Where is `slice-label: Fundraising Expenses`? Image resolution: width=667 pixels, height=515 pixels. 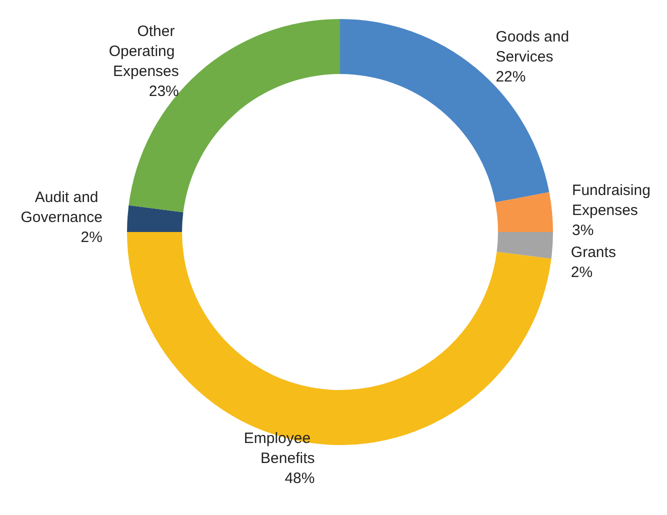
slice-label: Fundraising Expenses is located at coordinates (613, 201).